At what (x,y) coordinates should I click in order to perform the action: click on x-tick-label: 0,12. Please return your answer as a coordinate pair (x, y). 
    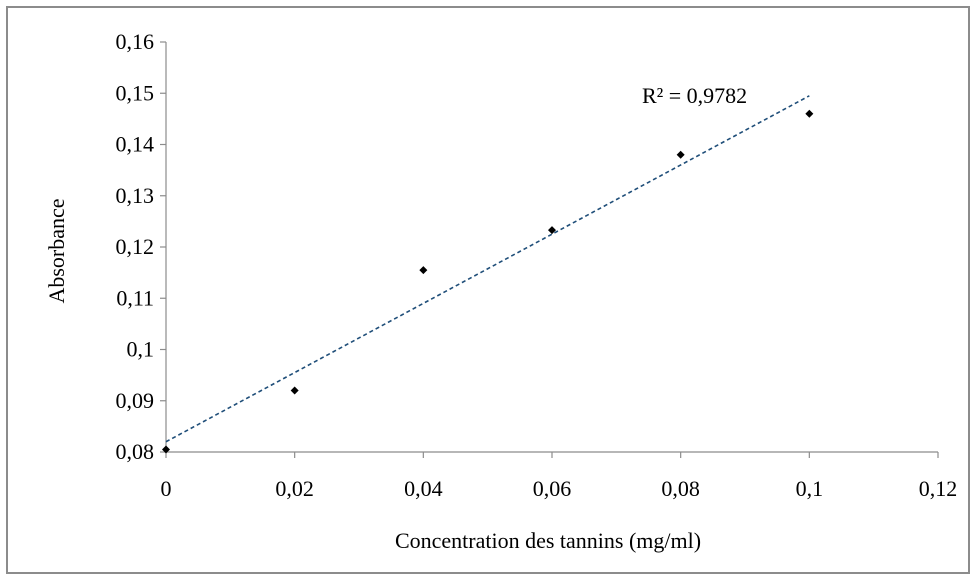
    Looking at the image, I should click on (938, 488).